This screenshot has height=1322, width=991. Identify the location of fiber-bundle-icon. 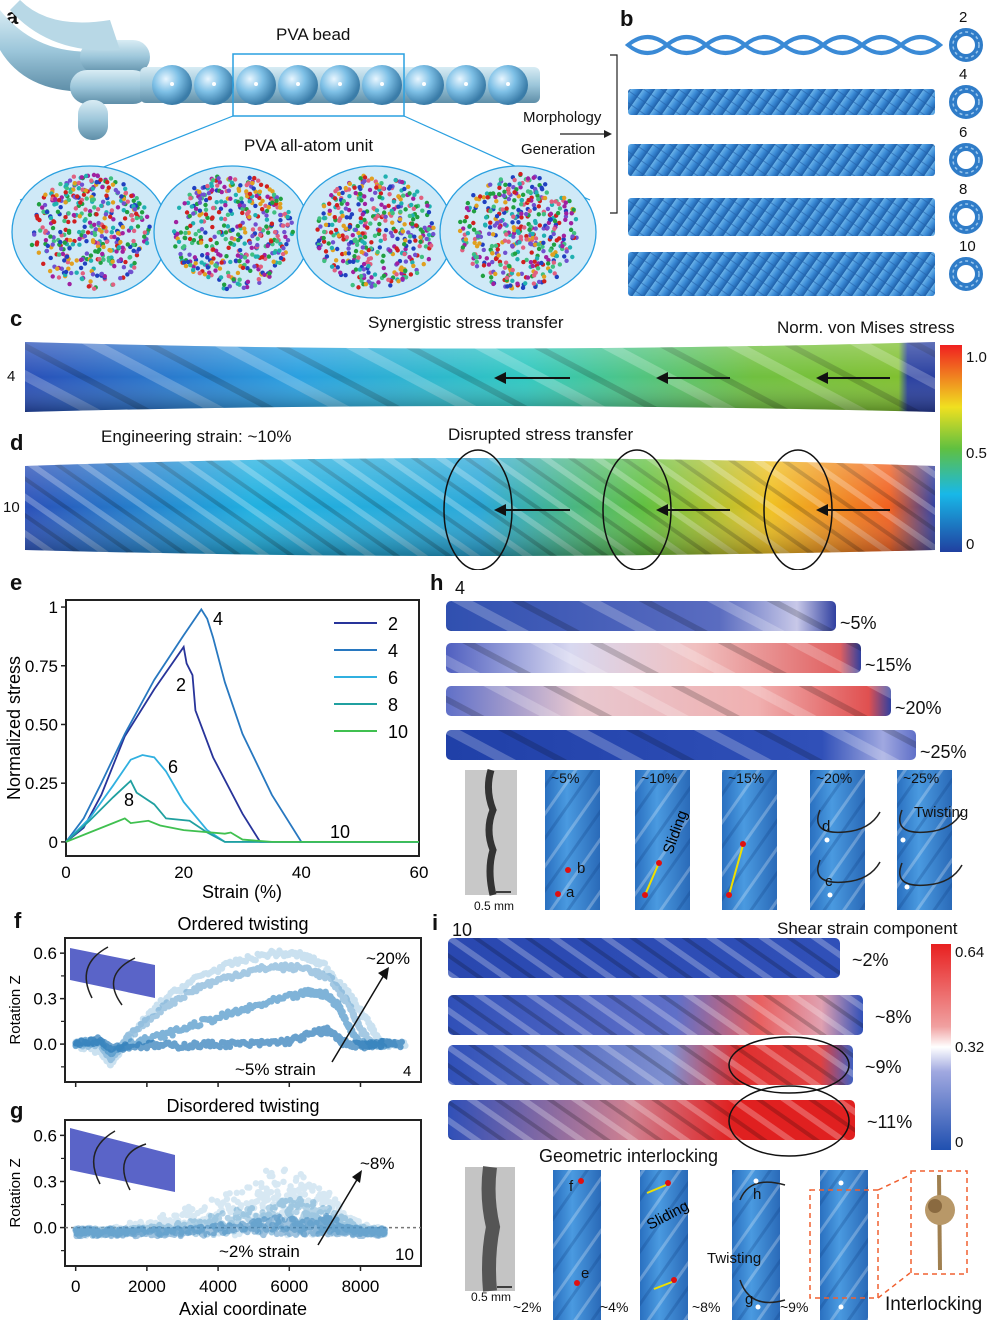
(75, 70).